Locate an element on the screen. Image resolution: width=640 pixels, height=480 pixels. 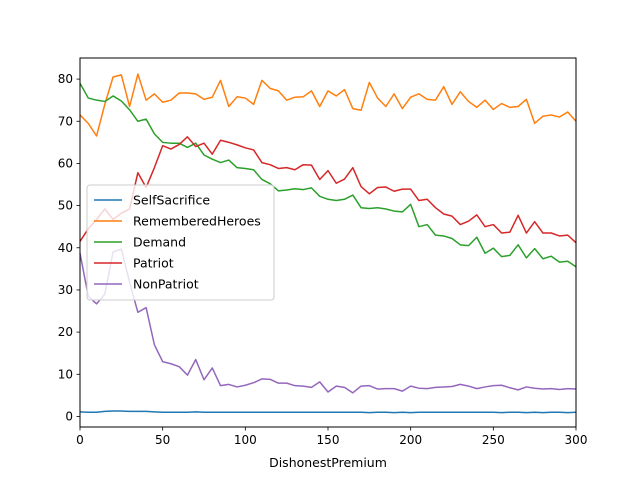
y-tick-label: 70 is located at coordinates (65, 121).